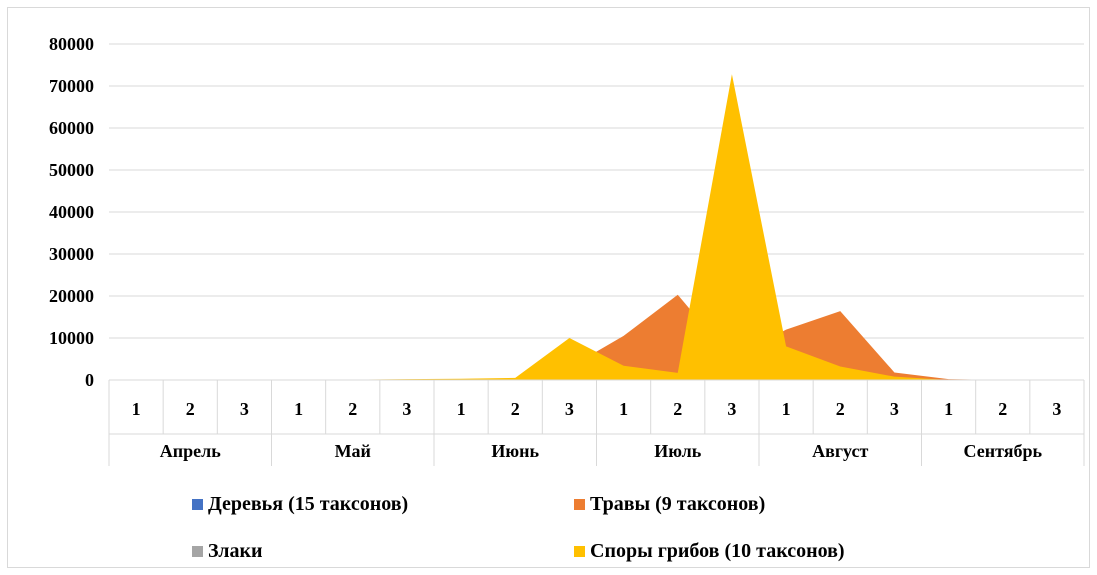 This screenshot has height=575, width=1097. I want to click on y-tick-label: 60000, so click(71, 128).